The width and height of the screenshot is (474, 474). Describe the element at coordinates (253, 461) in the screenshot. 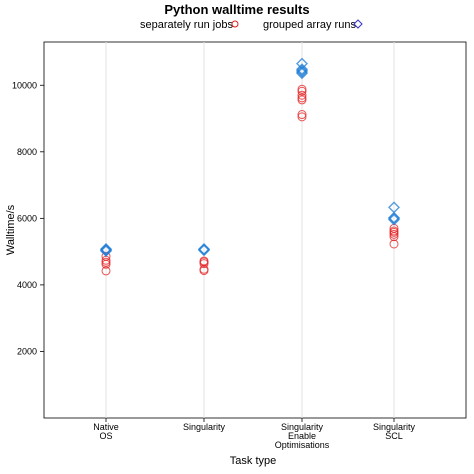

I see `x-axis-title: Task type` at that location.